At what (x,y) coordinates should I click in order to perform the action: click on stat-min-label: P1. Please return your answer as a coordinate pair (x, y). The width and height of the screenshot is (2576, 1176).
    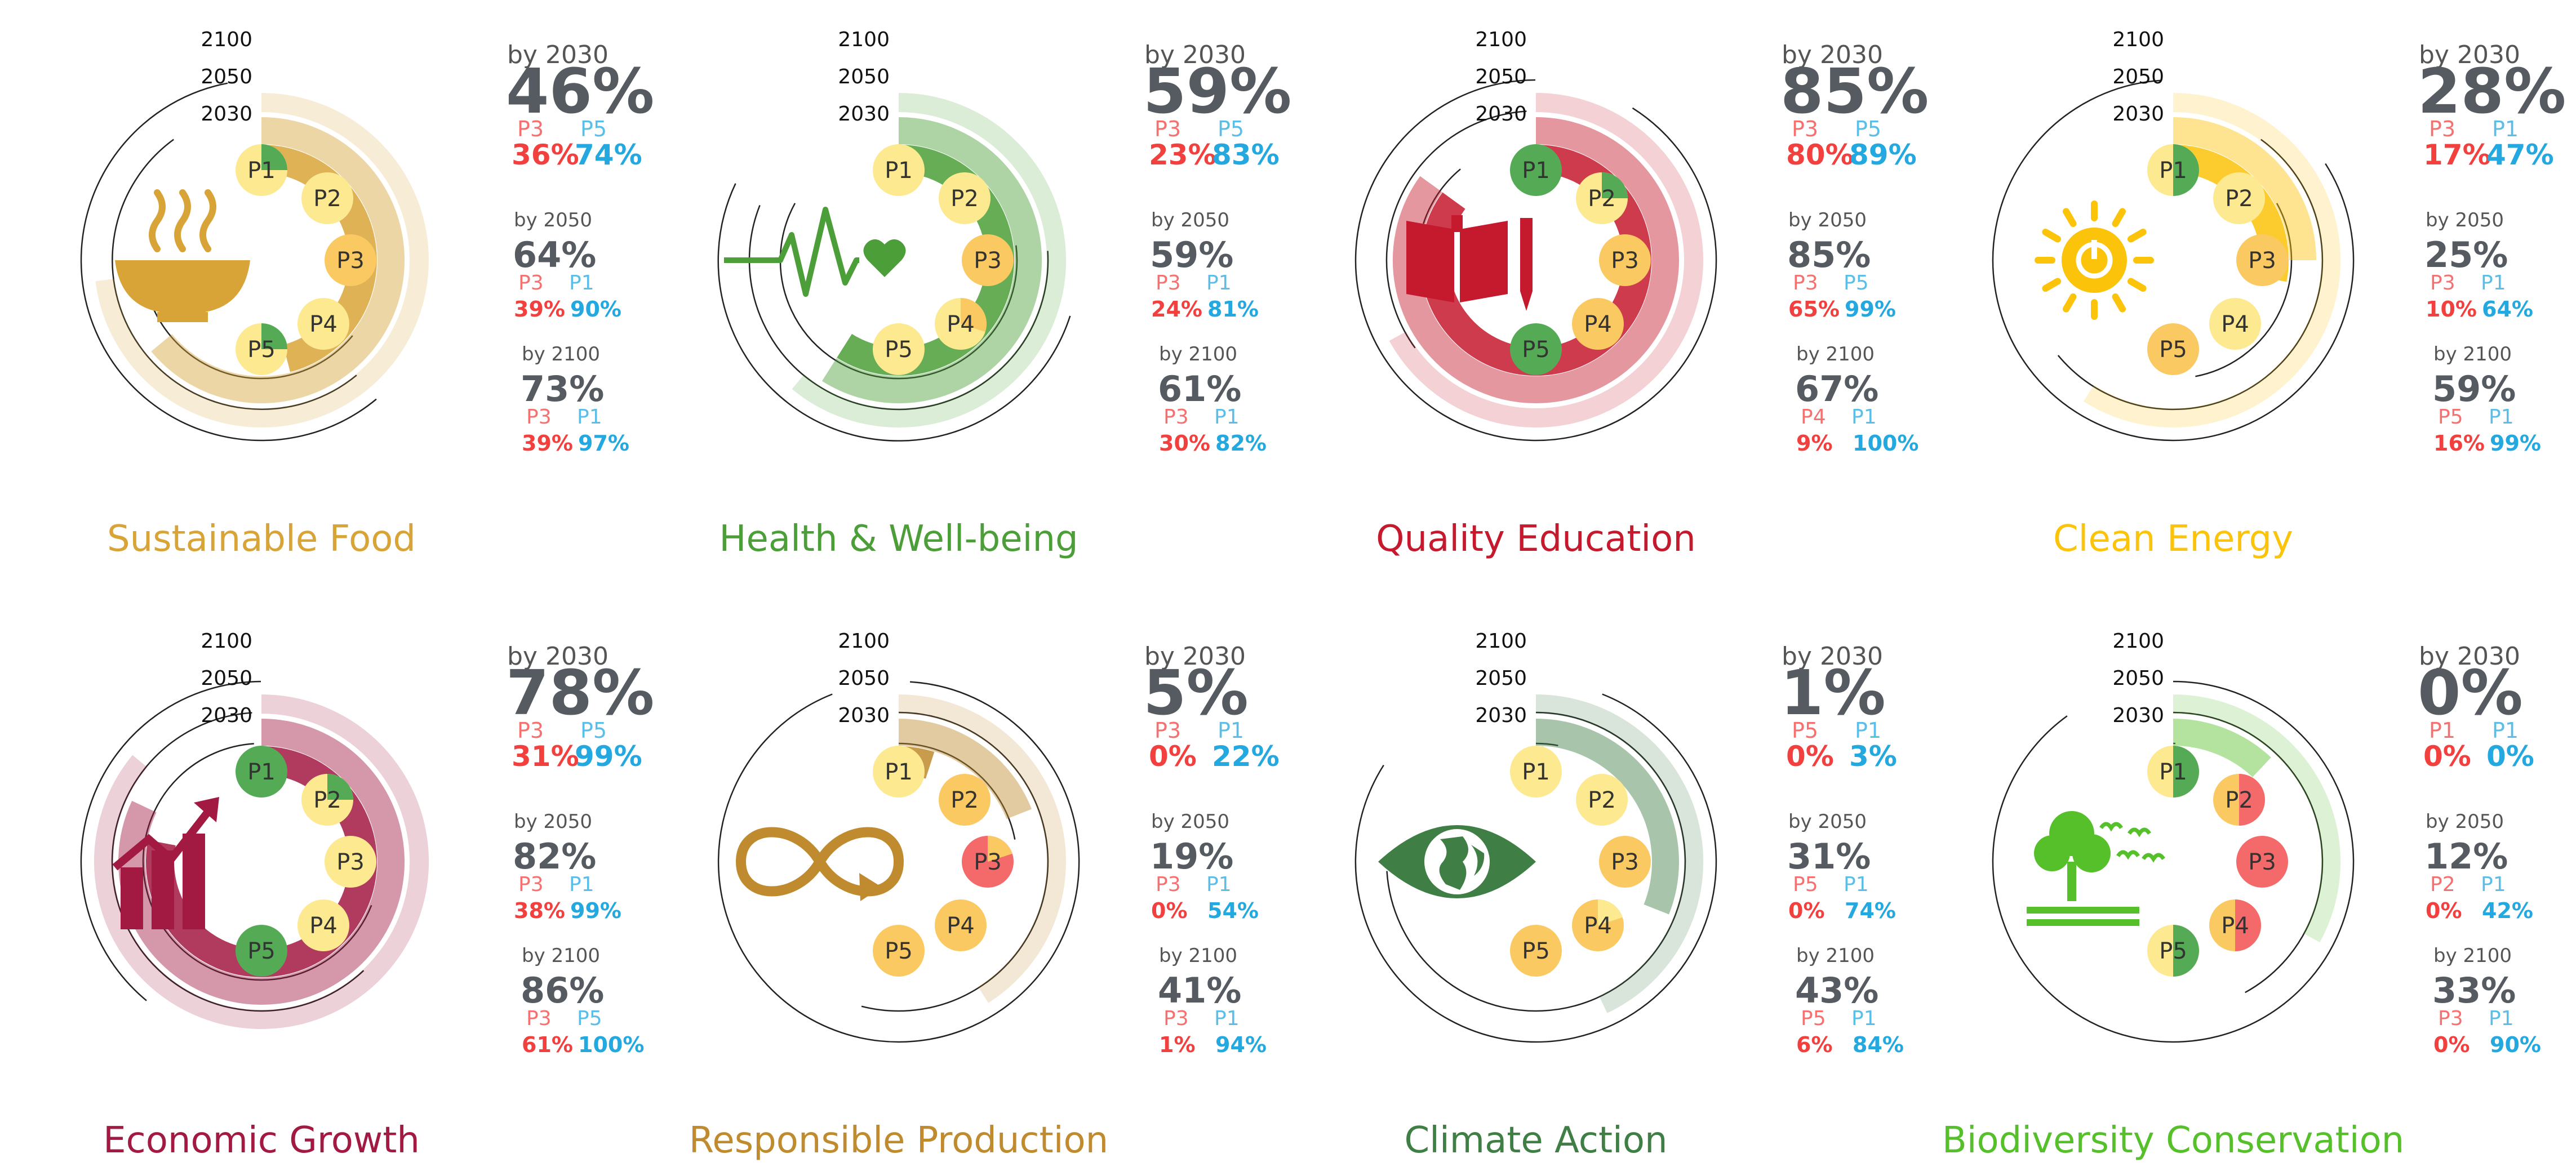
    Looking at the image, I should click on (2442, 730).